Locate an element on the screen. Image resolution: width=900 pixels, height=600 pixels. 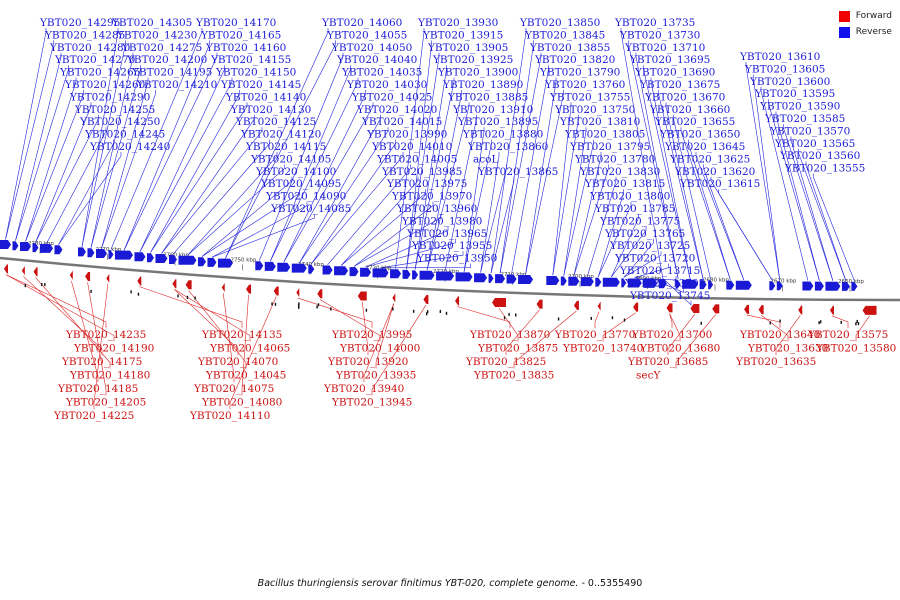
forward-gene-label: YBT020_13605 is located at coordinates (784, 69).